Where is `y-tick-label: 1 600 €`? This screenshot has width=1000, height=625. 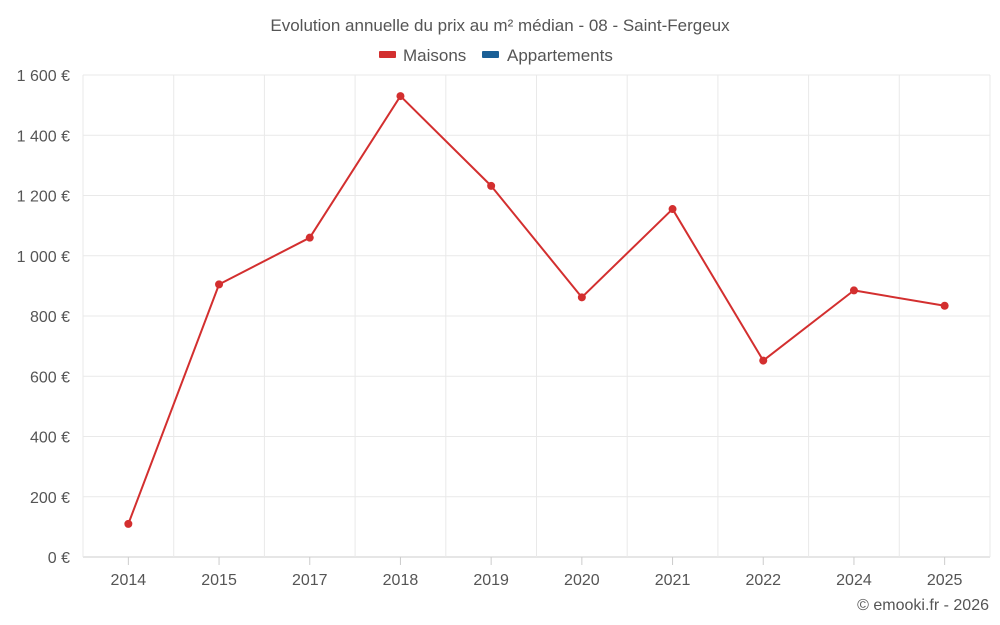 y-tick-label: 1 600 € is located at coordinates (43, 76).